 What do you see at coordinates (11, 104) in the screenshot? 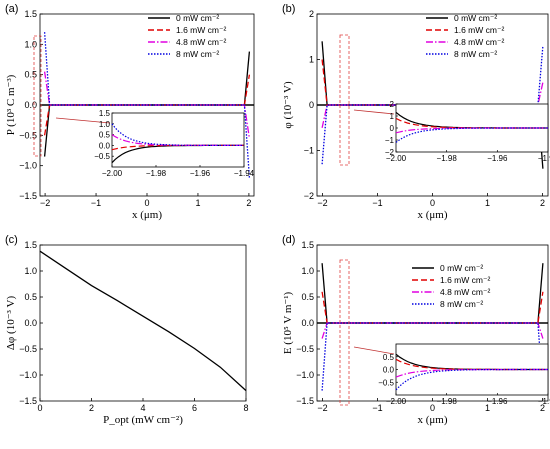
I see `y-axis-label: P (10³ C m⁻³)` at bounding box center [11, 104].